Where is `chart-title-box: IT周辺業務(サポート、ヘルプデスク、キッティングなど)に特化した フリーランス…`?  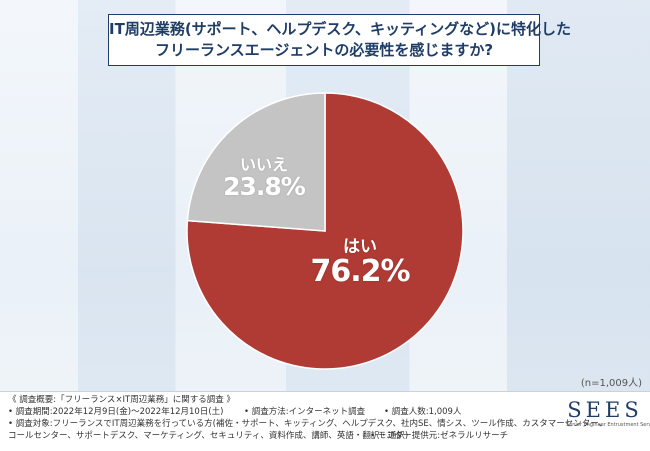
chart-title-box: IT周辺業務(サポート、ヘルプデスク、キッティングなど)に特化した フリーランス… is located at coordinates (339, 40).